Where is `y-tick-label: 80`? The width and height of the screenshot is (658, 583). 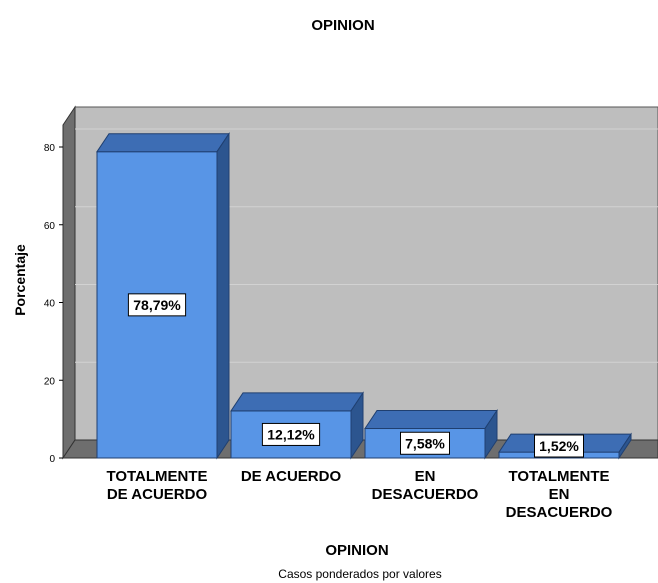 y-tick-label: 80 is located at coordinates (50, 148).